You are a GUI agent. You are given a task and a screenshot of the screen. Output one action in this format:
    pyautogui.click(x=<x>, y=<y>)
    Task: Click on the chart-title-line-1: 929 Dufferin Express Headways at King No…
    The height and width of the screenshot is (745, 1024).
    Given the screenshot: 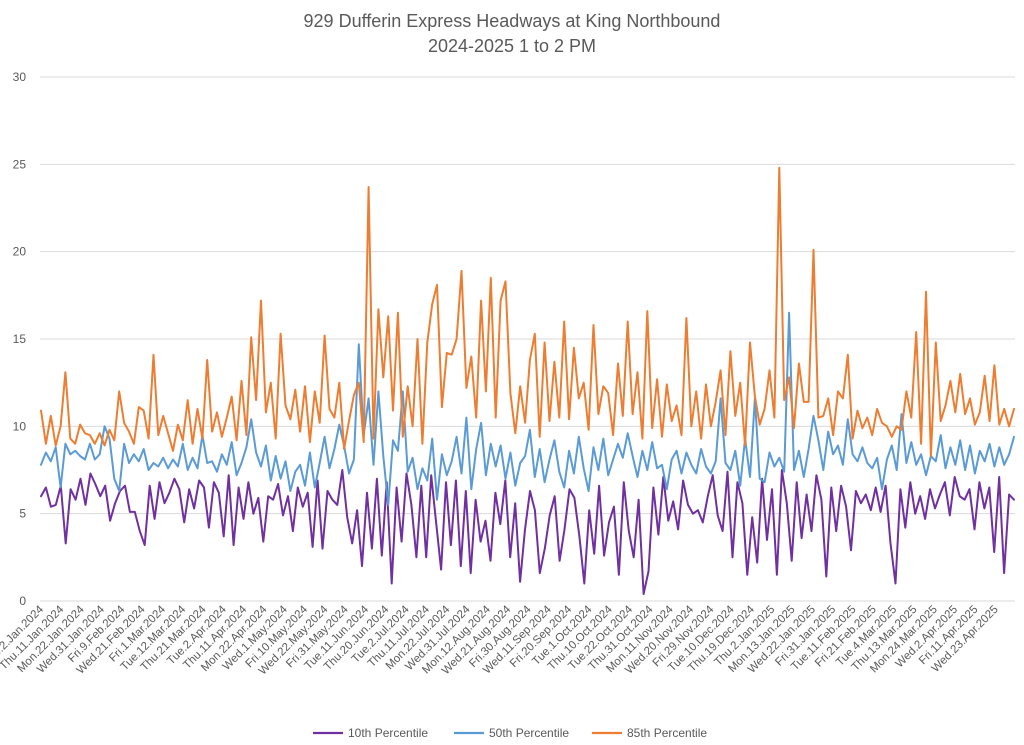 What is the action you would take?
    pyautogui.click(x=512, y=21)
    